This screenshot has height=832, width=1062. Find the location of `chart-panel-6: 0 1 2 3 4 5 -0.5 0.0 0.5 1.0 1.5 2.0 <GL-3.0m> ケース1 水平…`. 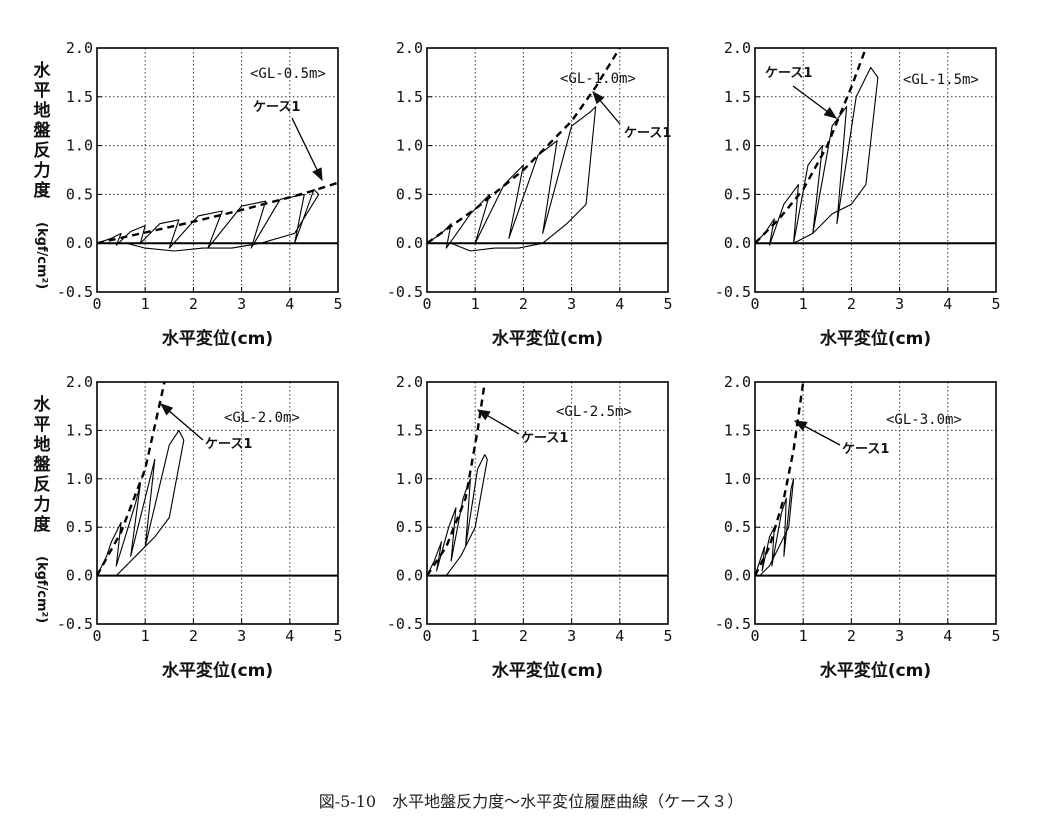

chart-panel-6: 0 1 2 3 4 5 -0.5 0.0 0.5 1.0 1.5 2.0 <GL-3.0m> ケース1 水平… is located at coordinates (858, 527).